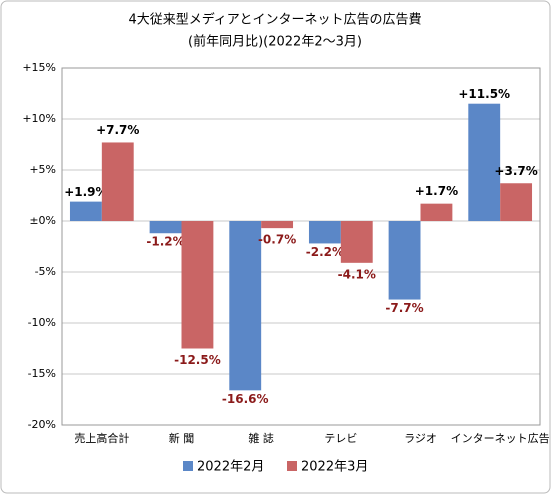 This screenshot has height=494, width=551. I want to click on value-label: -7.7%, so click(404, 308).